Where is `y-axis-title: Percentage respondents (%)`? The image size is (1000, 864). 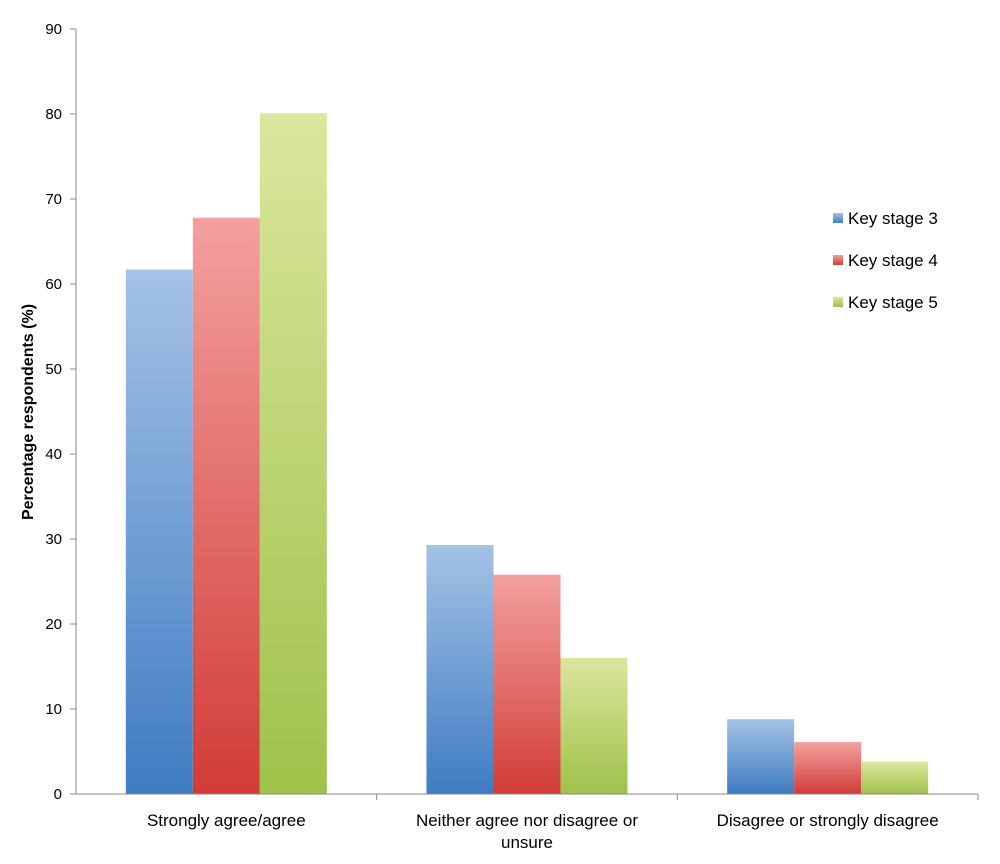 y-axis-title: Percentage respondents (%) is located at coordinates (28, 412).